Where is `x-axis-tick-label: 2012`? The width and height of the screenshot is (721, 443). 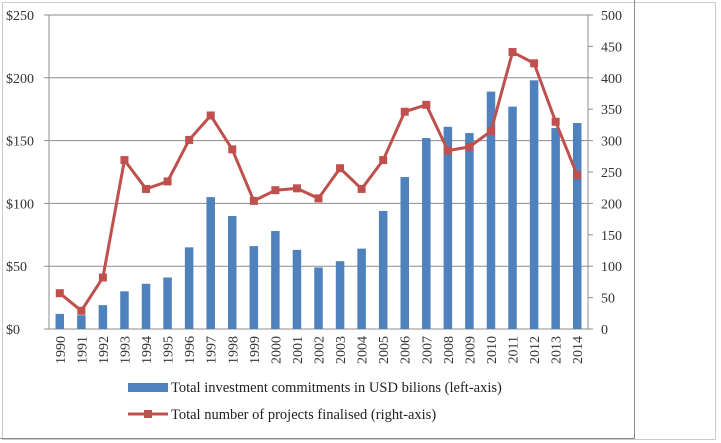 x-axis-tick-label: 2012 is located at coordinates (535, 350).